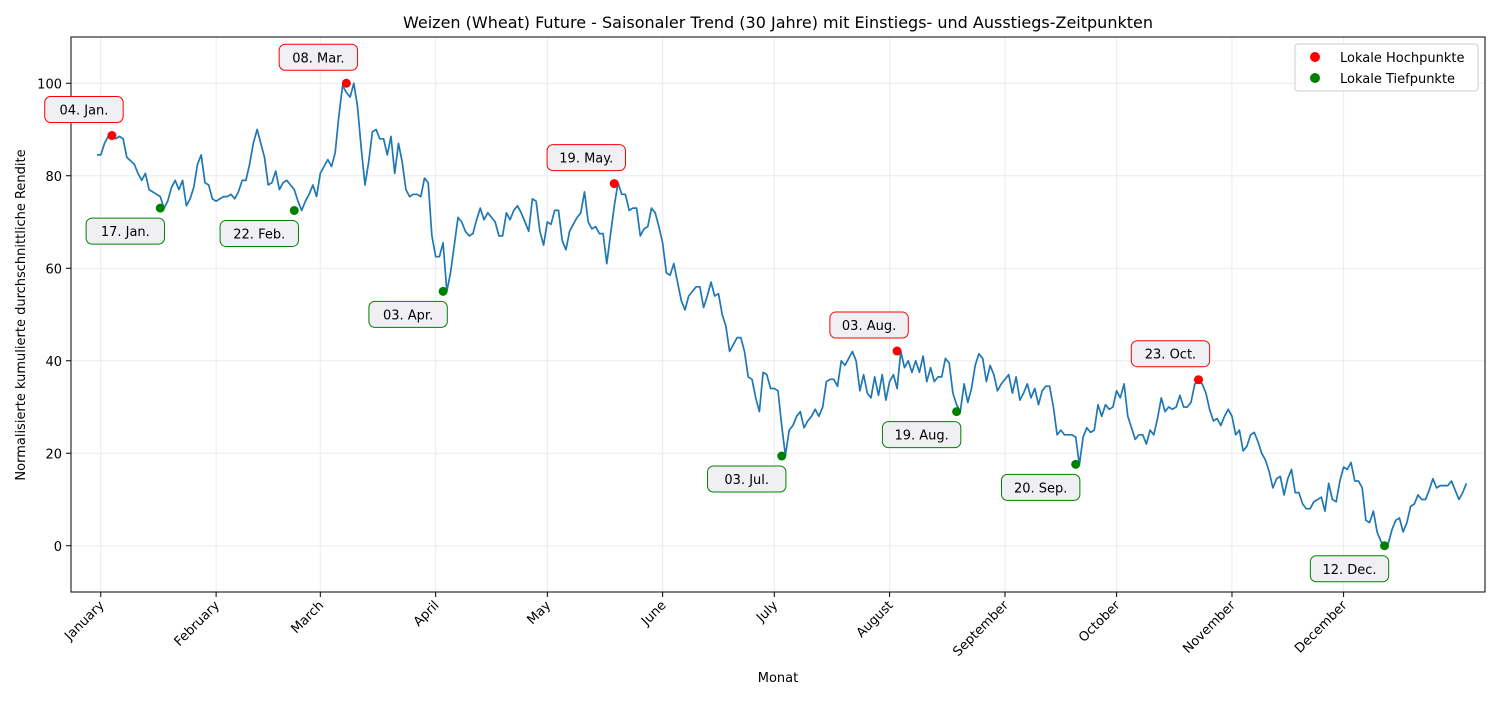  I want to click on low-point-label: 17. Jan., so click(125, 232).